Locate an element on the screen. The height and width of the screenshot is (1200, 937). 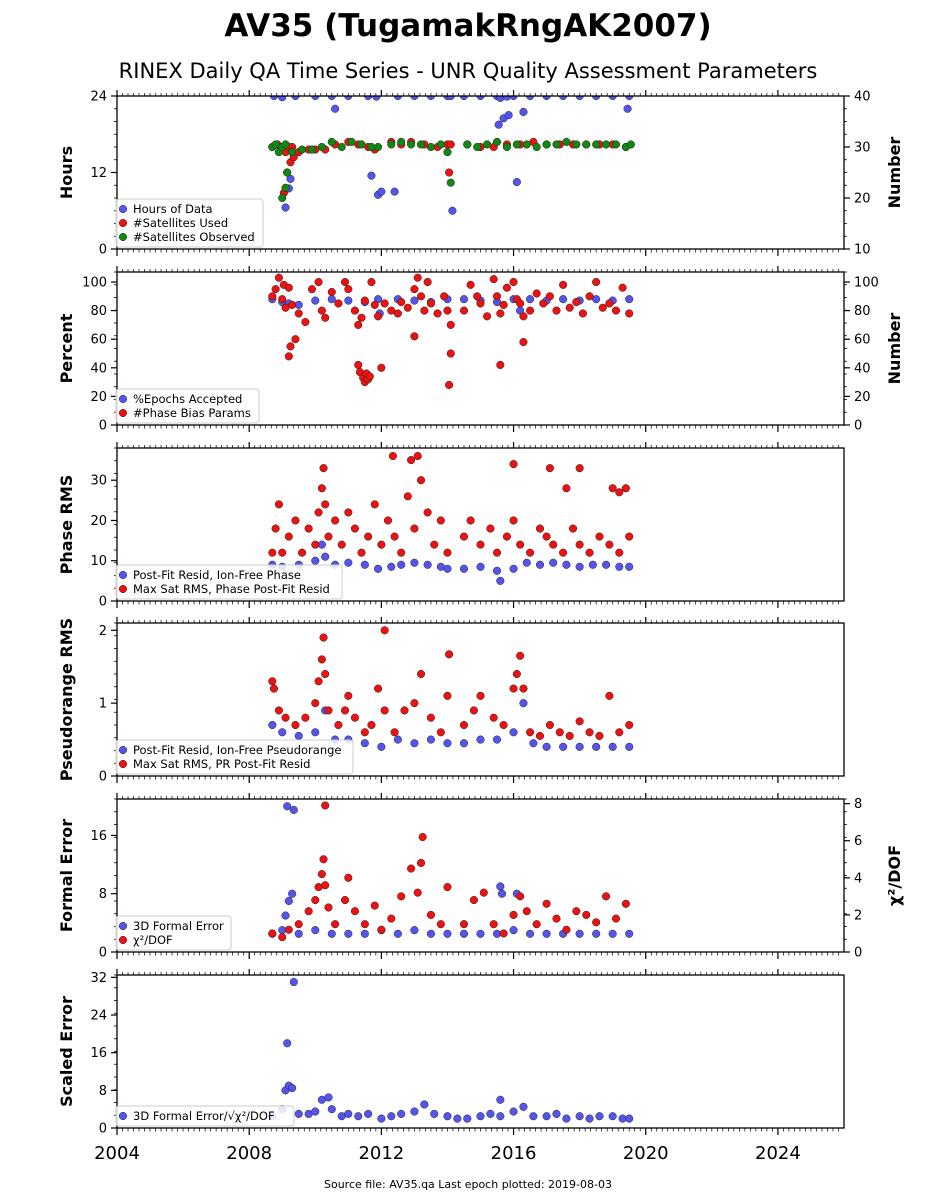
xtick-label: 2020 is located at coordinates (646, 1153).